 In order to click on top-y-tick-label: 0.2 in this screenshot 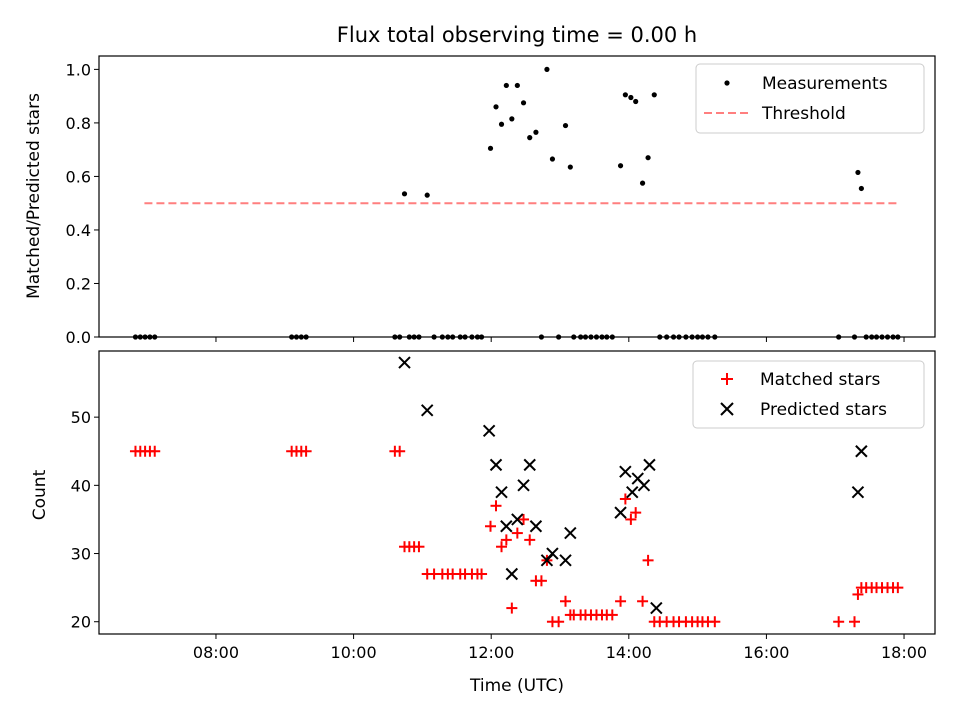, I will do `click(78, 283)`.